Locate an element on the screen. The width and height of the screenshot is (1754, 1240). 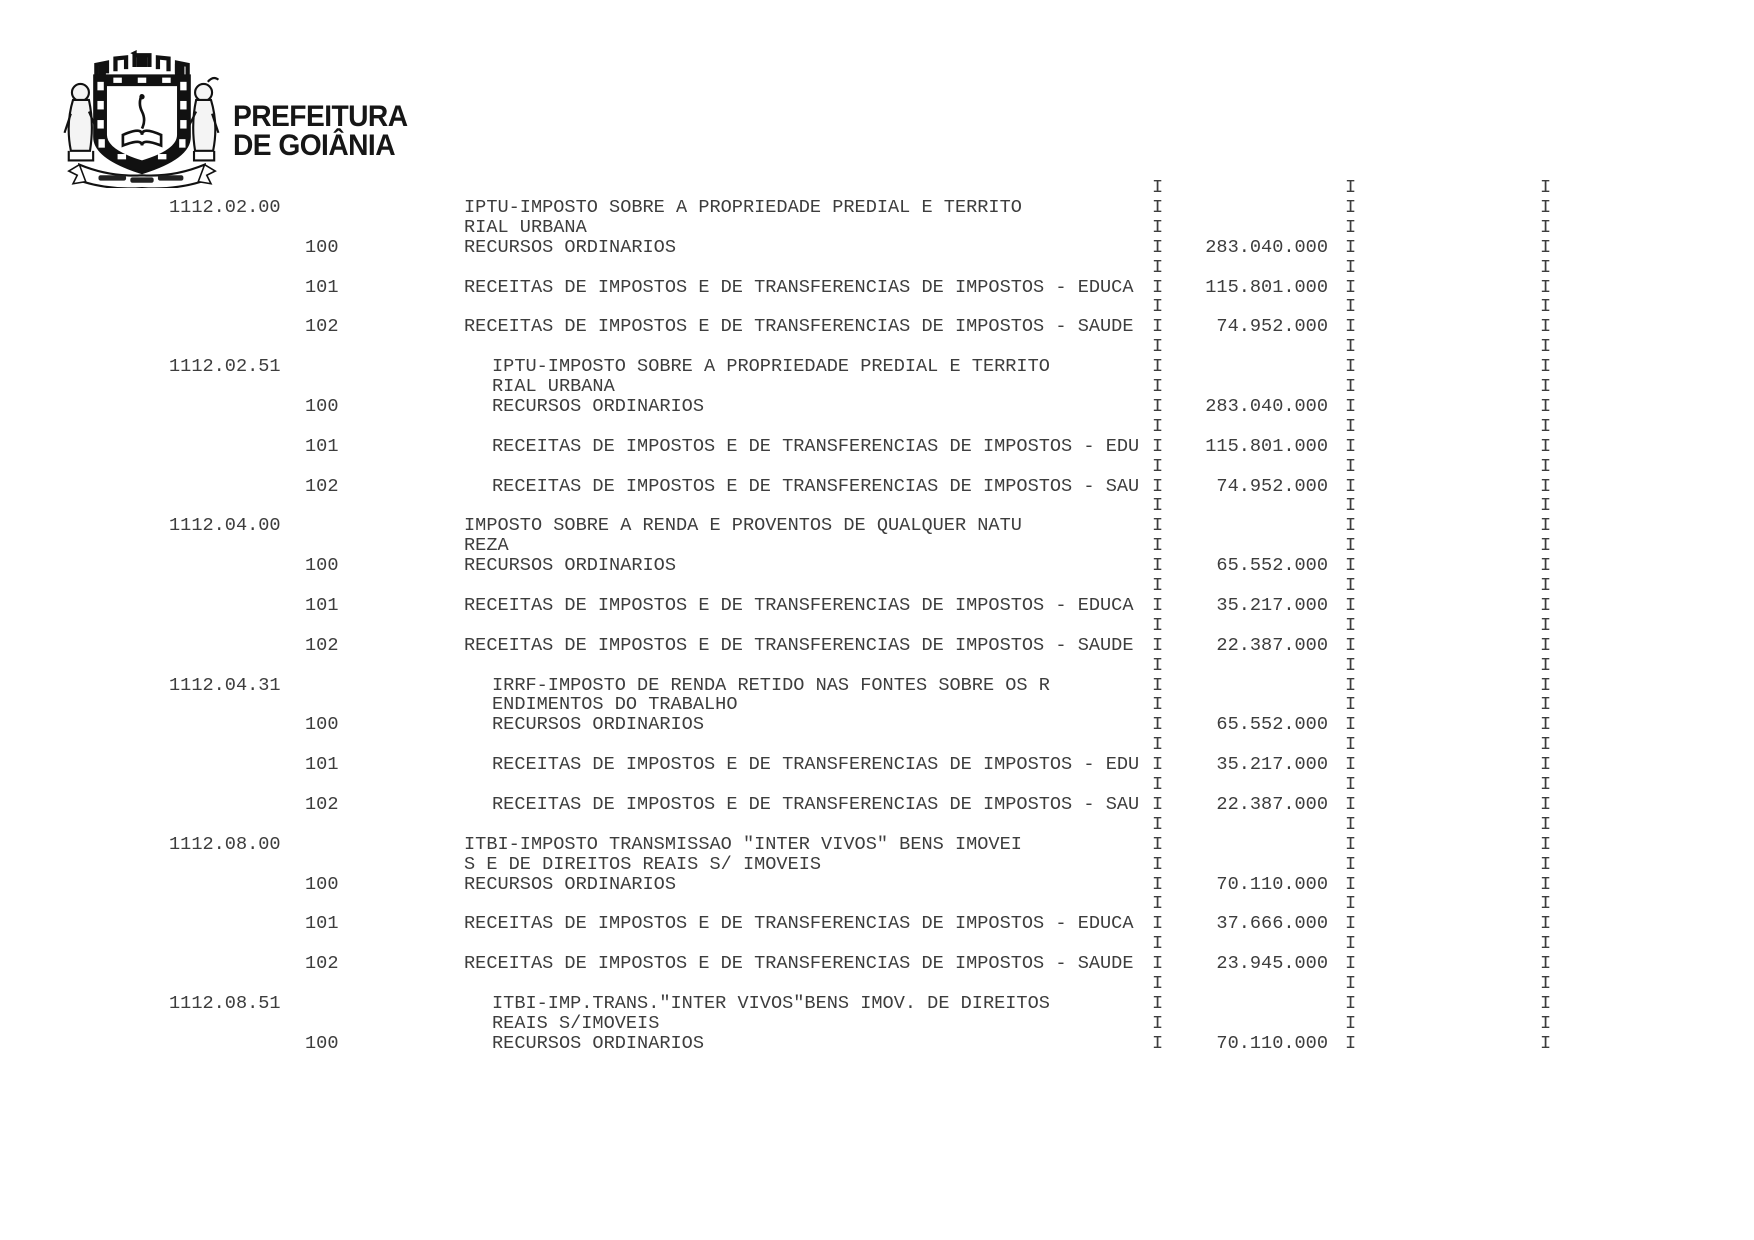
revenue-description: REAIS S/IMOVEIS is located at coordinates (576, 1023).